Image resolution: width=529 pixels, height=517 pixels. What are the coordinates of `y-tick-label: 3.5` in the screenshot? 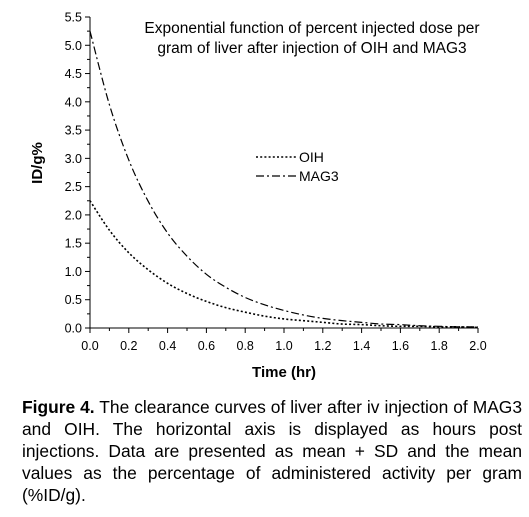 It's located at (73, 131).